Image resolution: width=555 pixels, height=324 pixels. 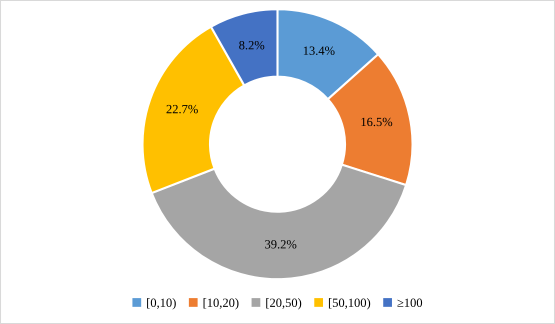 I want to click on legend-label: [20,50), so click(x=284, y=304).